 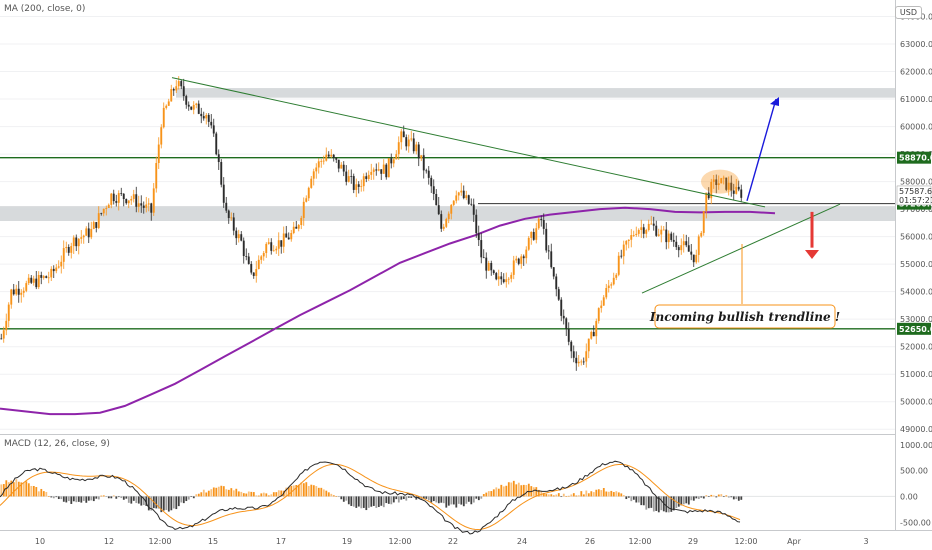 What do you see at coordinates (761, 150) in the screenshot?
I see `bullish-arrow-line` at bounding box center [761, 150].